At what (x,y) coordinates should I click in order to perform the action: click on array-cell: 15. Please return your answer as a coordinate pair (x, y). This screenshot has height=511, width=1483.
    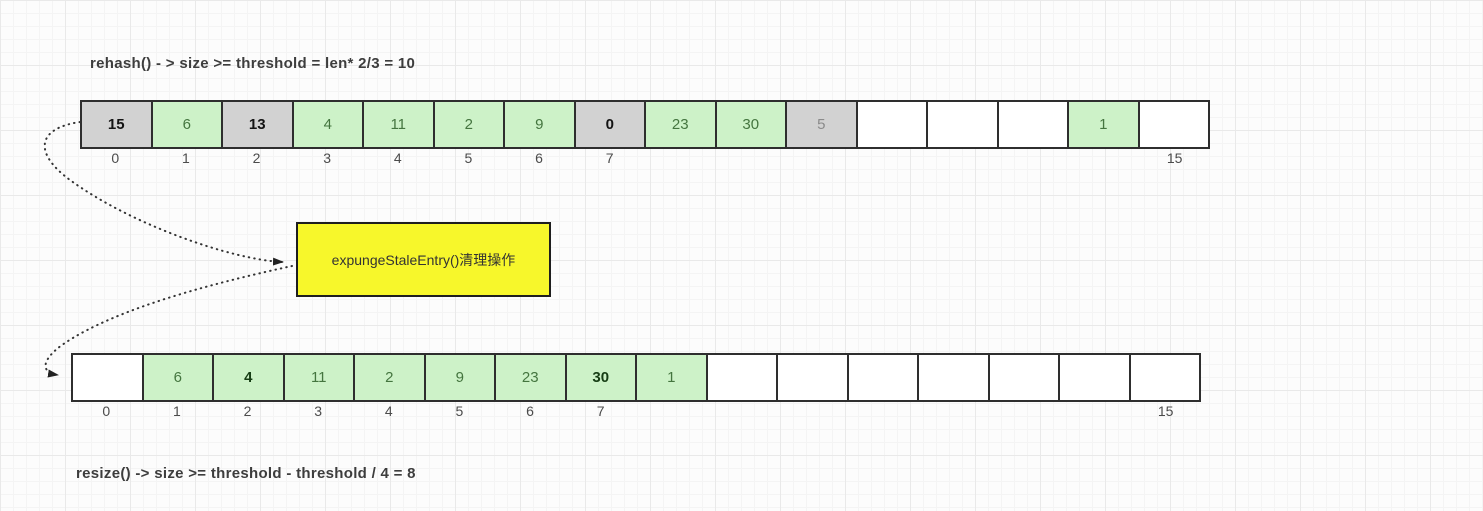
    Looking at the image, I should click on (117, 124).